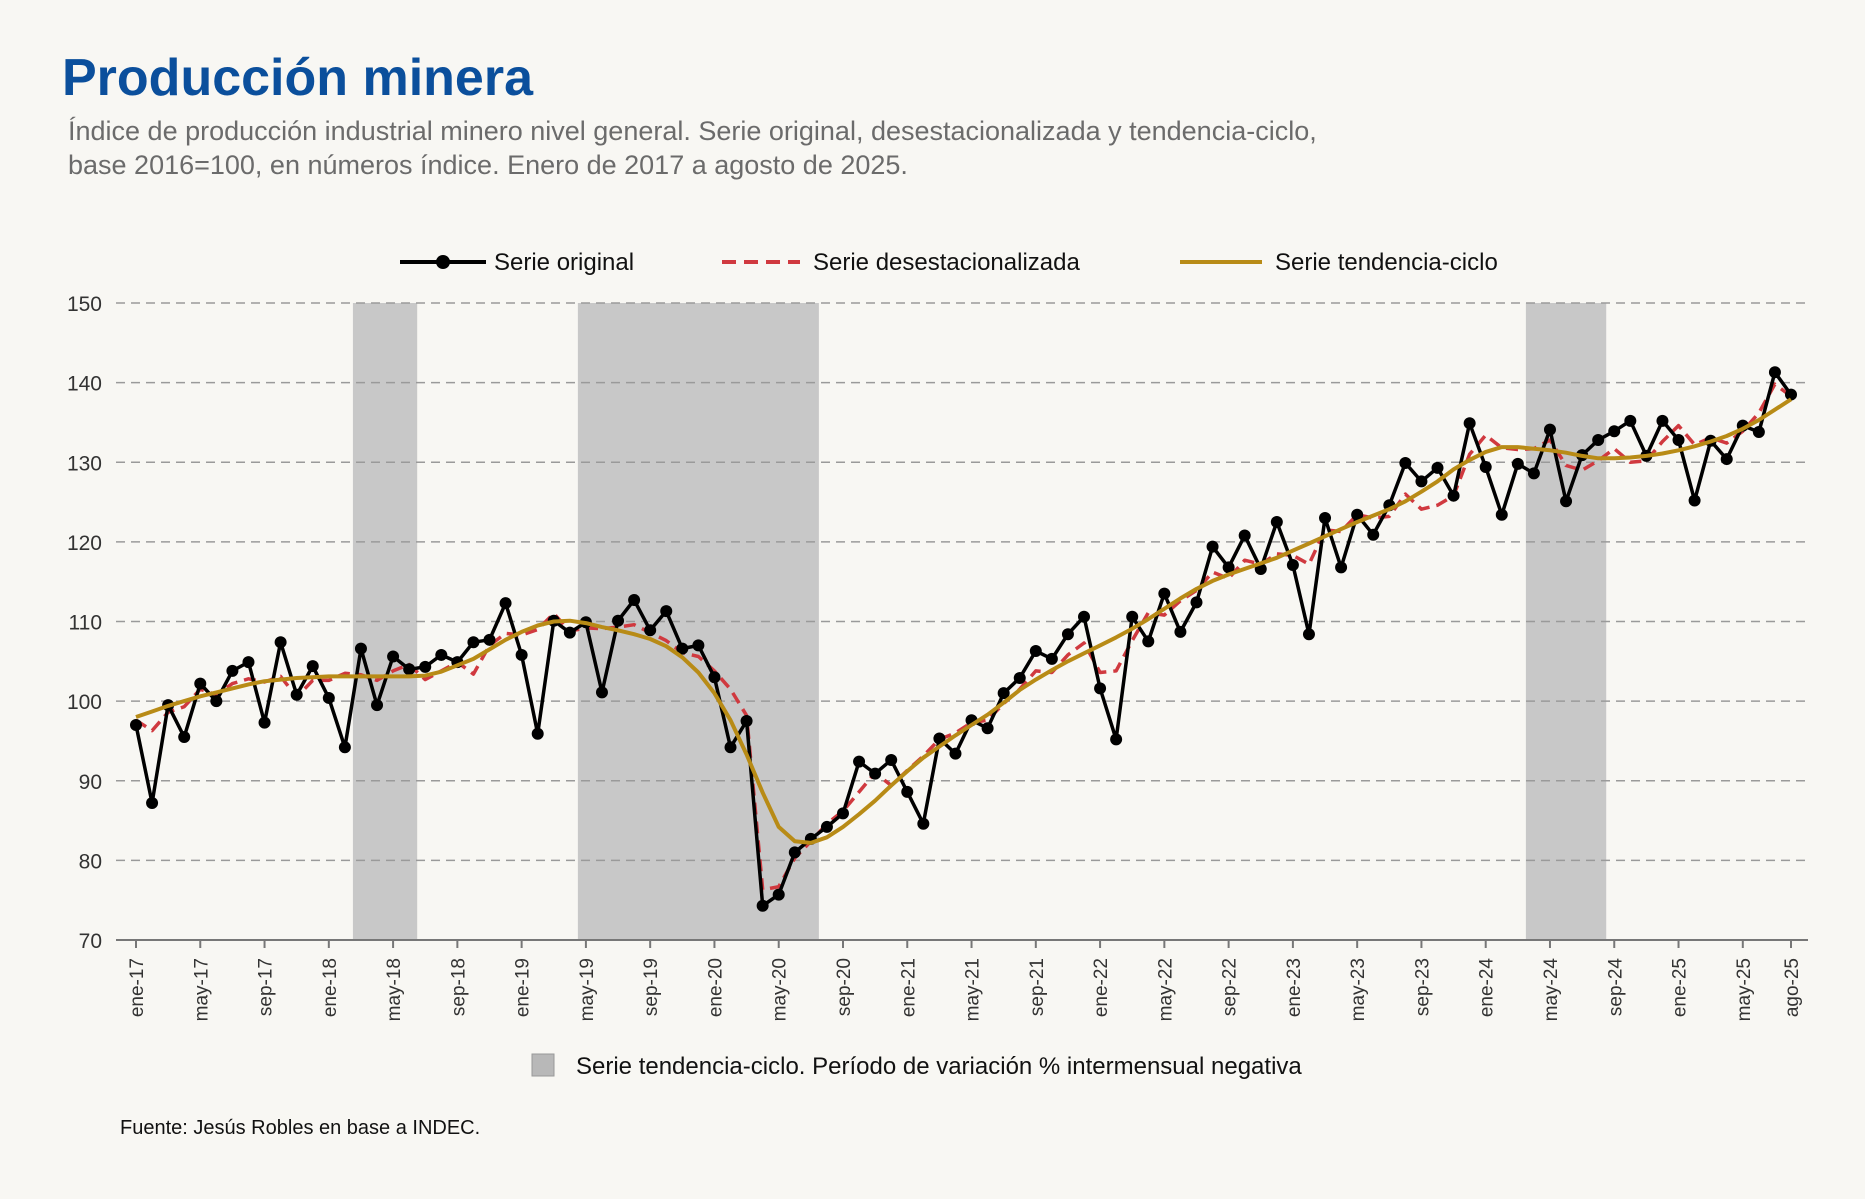  Describe the element at coordinates (297, 78) in the screenshot. I see `chart-title: Producción minera` at that location.